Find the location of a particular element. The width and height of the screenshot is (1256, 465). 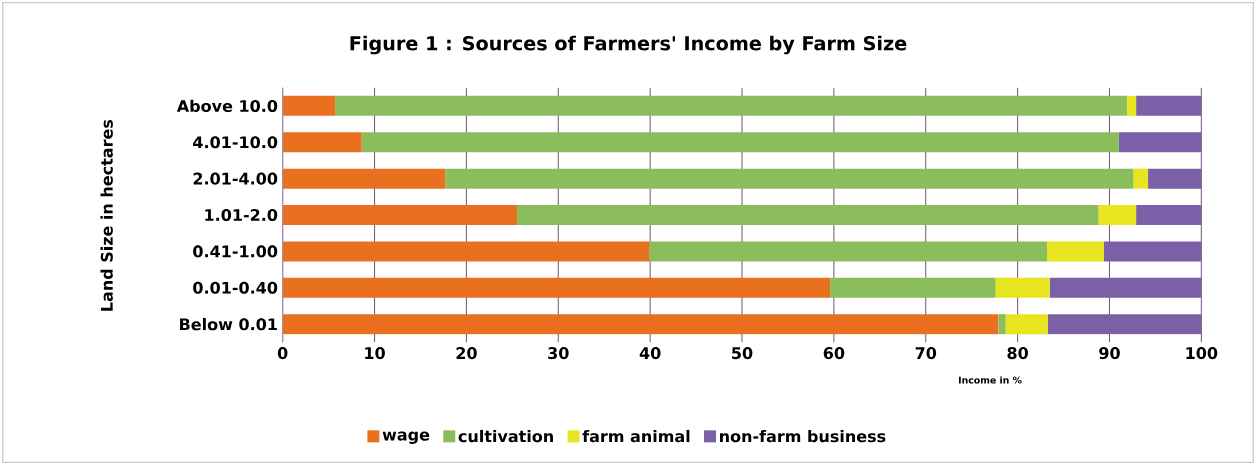

y-tick-label: 2.01-4.00 is located at coordinates (235, 178).